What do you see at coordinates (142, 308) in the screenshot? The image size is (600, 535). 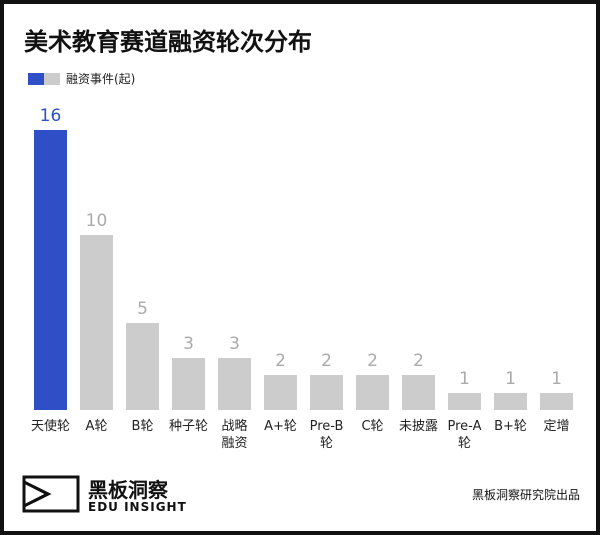 I see `value-label: 5` at bounding box center [142, 308].